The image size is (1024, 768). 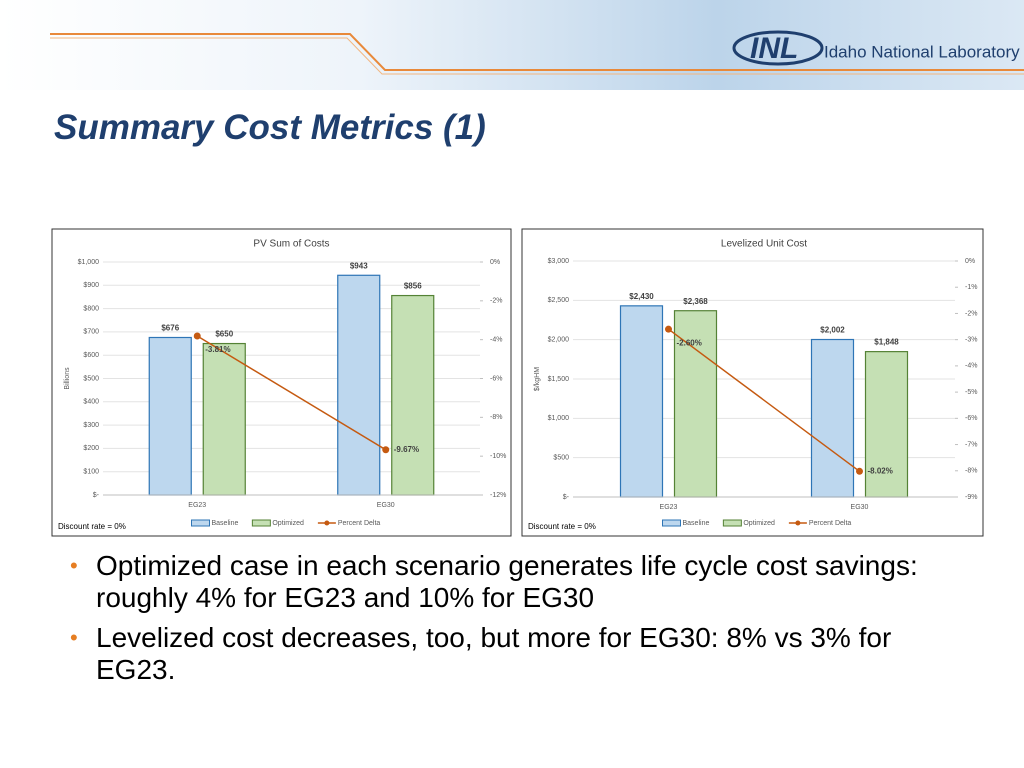 What do you see at coordinates (91, 285) in the screenshot?
I see `y-tick-label: $900` at bounding box center [91, 285].